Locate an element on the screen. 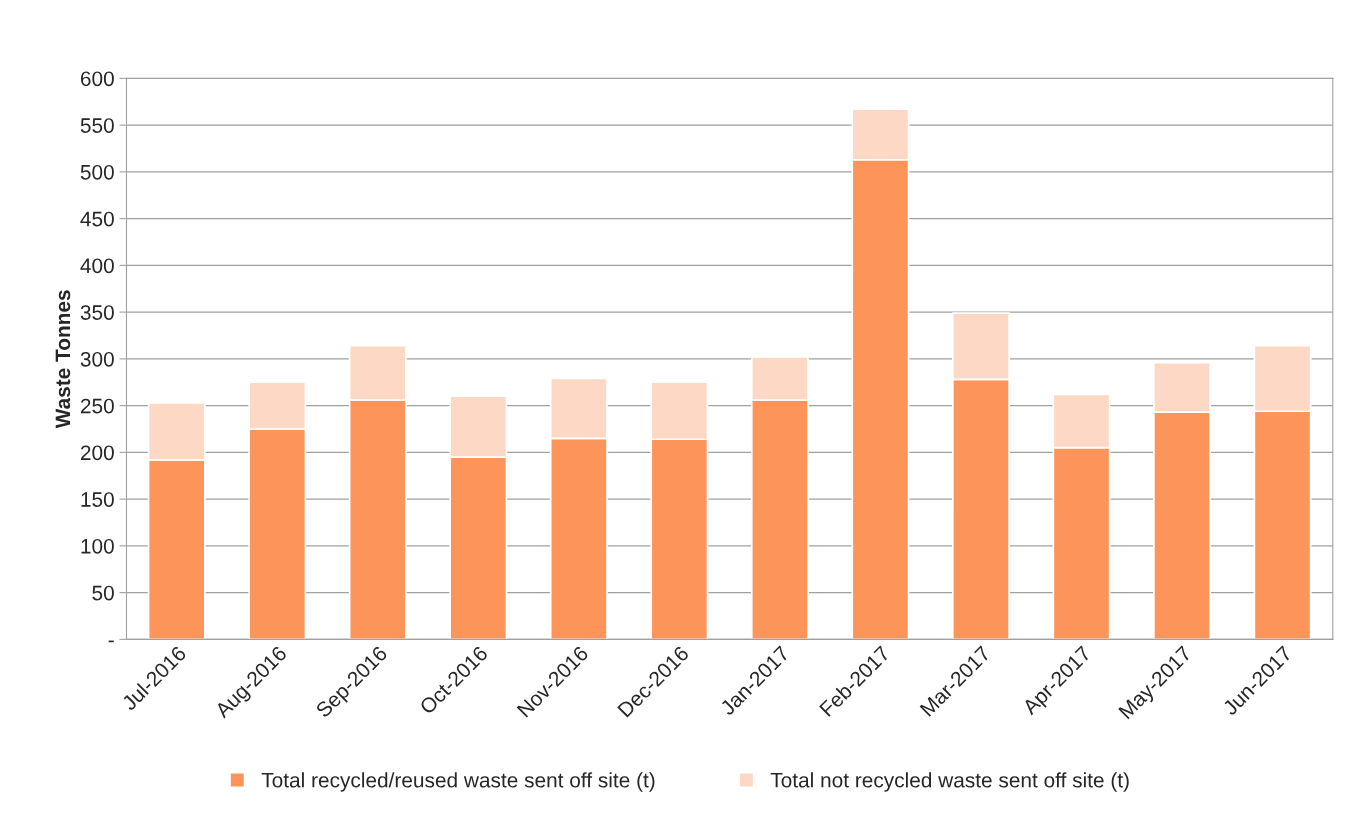  y-tick-label: 200 is located at coordinates (97, 453).